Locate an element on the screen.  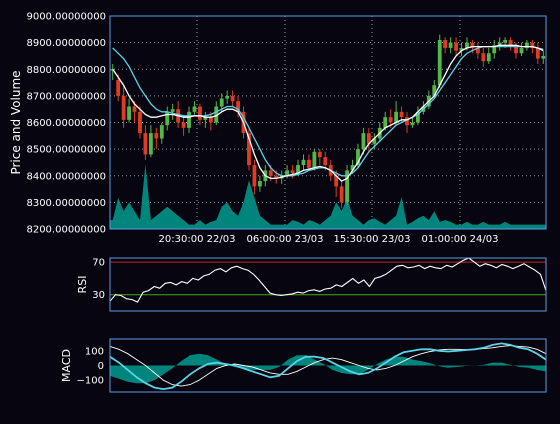
price-xtick-label: 15:30:00 23/03 is located at coordinates (372, 239).